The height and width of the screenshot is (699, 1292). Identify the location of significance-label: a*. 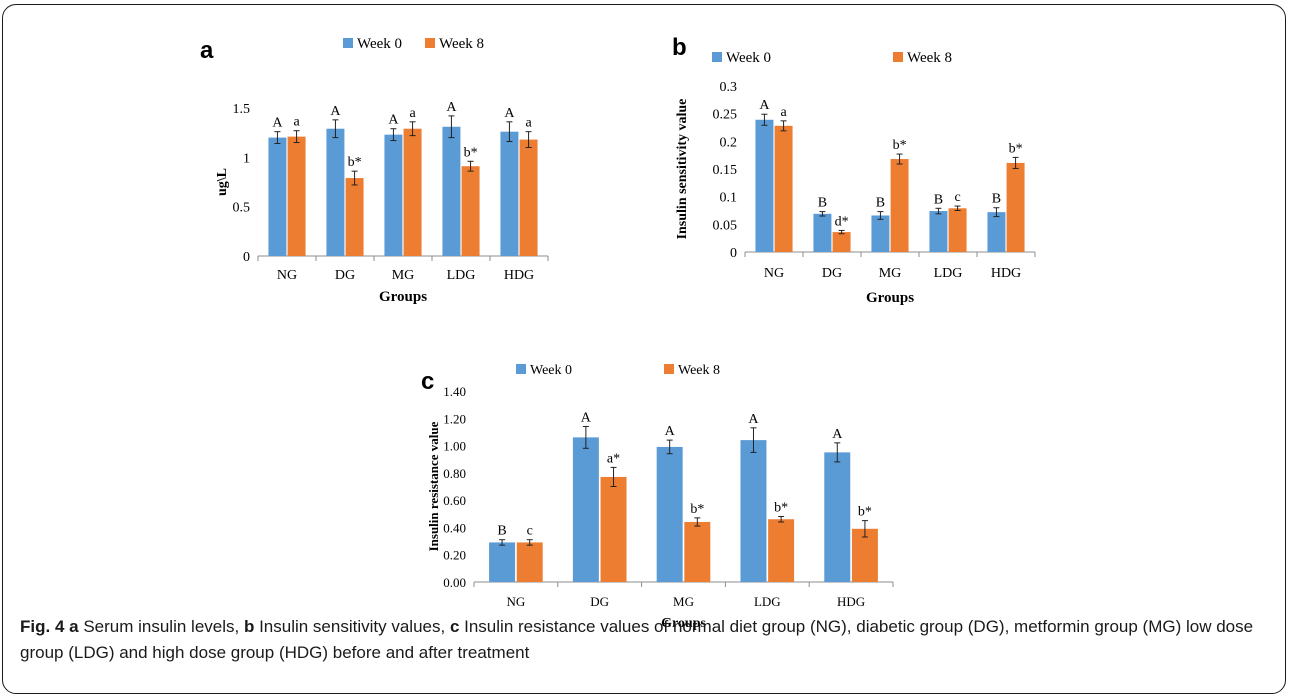
(613, 458).